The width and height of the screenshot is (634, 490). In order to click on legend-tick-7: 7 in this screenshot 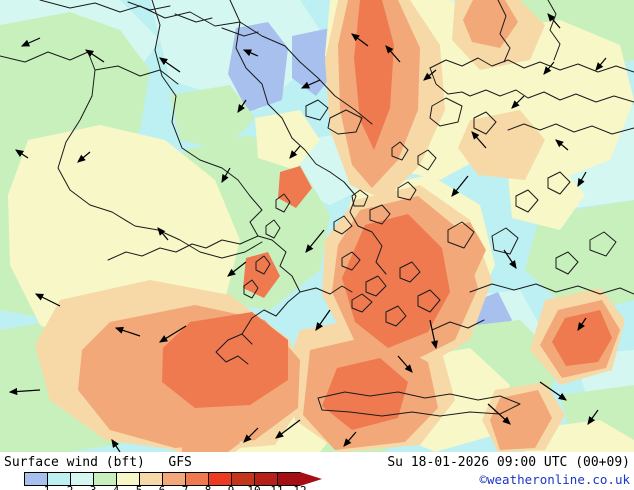, I will do `click(185, 487)`.